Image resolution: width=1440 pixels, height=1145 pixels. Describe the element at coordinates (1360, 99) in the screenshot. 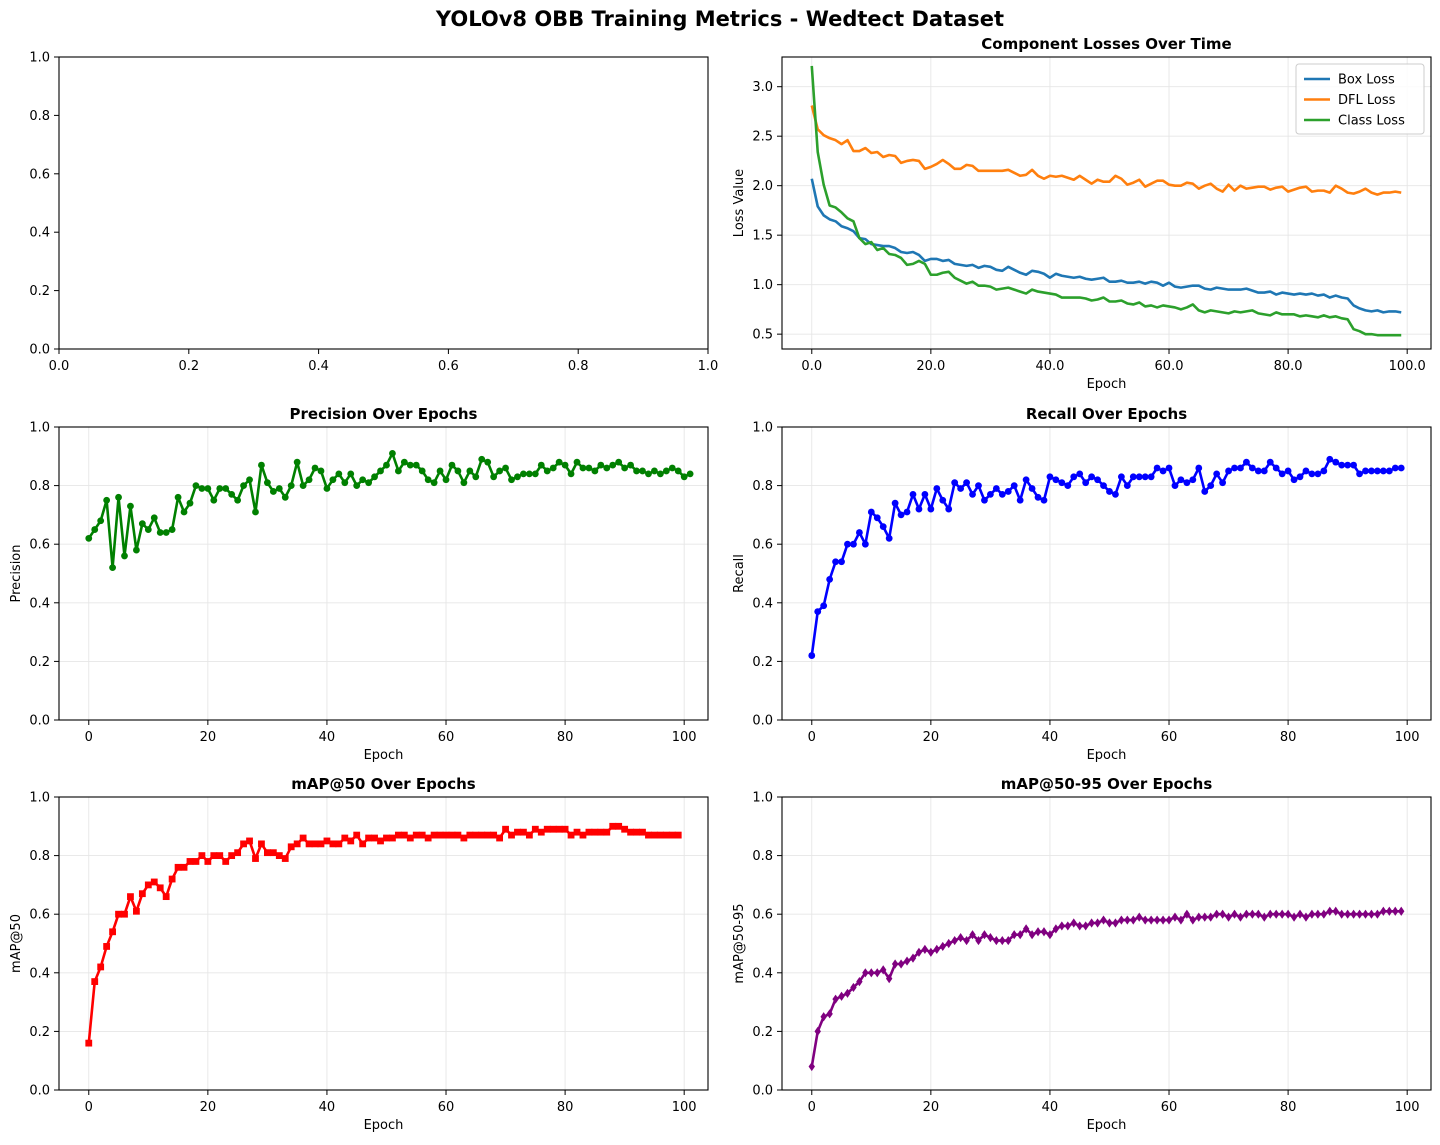

I see `legend: Box Loss DFL Loss Class Loss` at that location.